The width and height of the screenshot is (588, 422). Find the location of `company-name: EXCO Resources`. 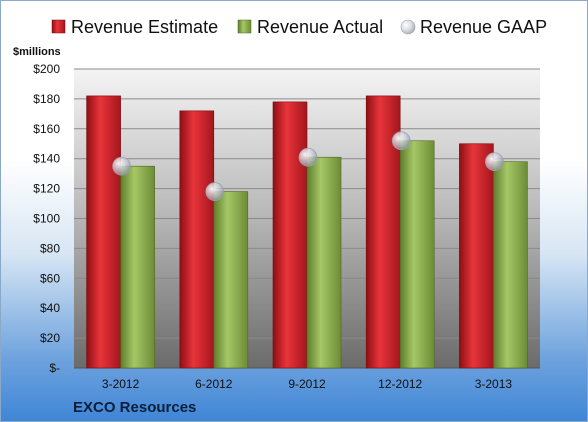

company-name: EXCO Resources is located at coordinates (135, 407).